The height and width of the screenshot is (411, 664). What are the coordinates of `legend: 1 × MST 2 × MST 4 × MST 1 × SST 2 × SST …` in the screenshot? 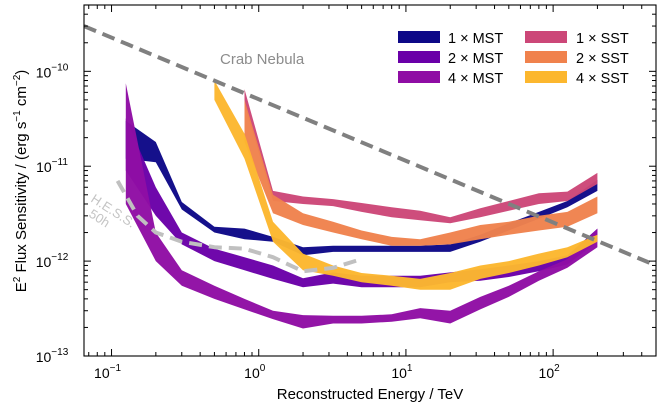 It's located at (513, 59).